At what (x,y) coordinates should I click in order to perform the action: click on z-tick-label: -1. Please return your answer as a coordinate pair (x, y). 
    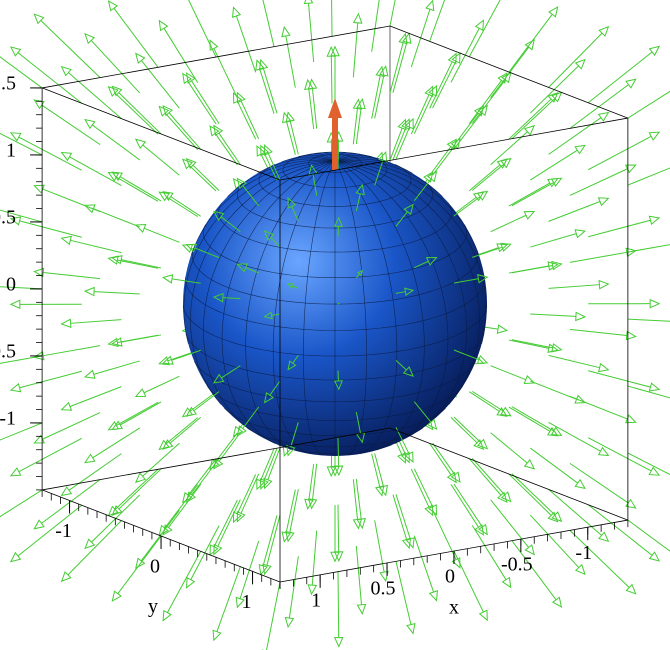
    Looking at the image, I should click on (8, 419).